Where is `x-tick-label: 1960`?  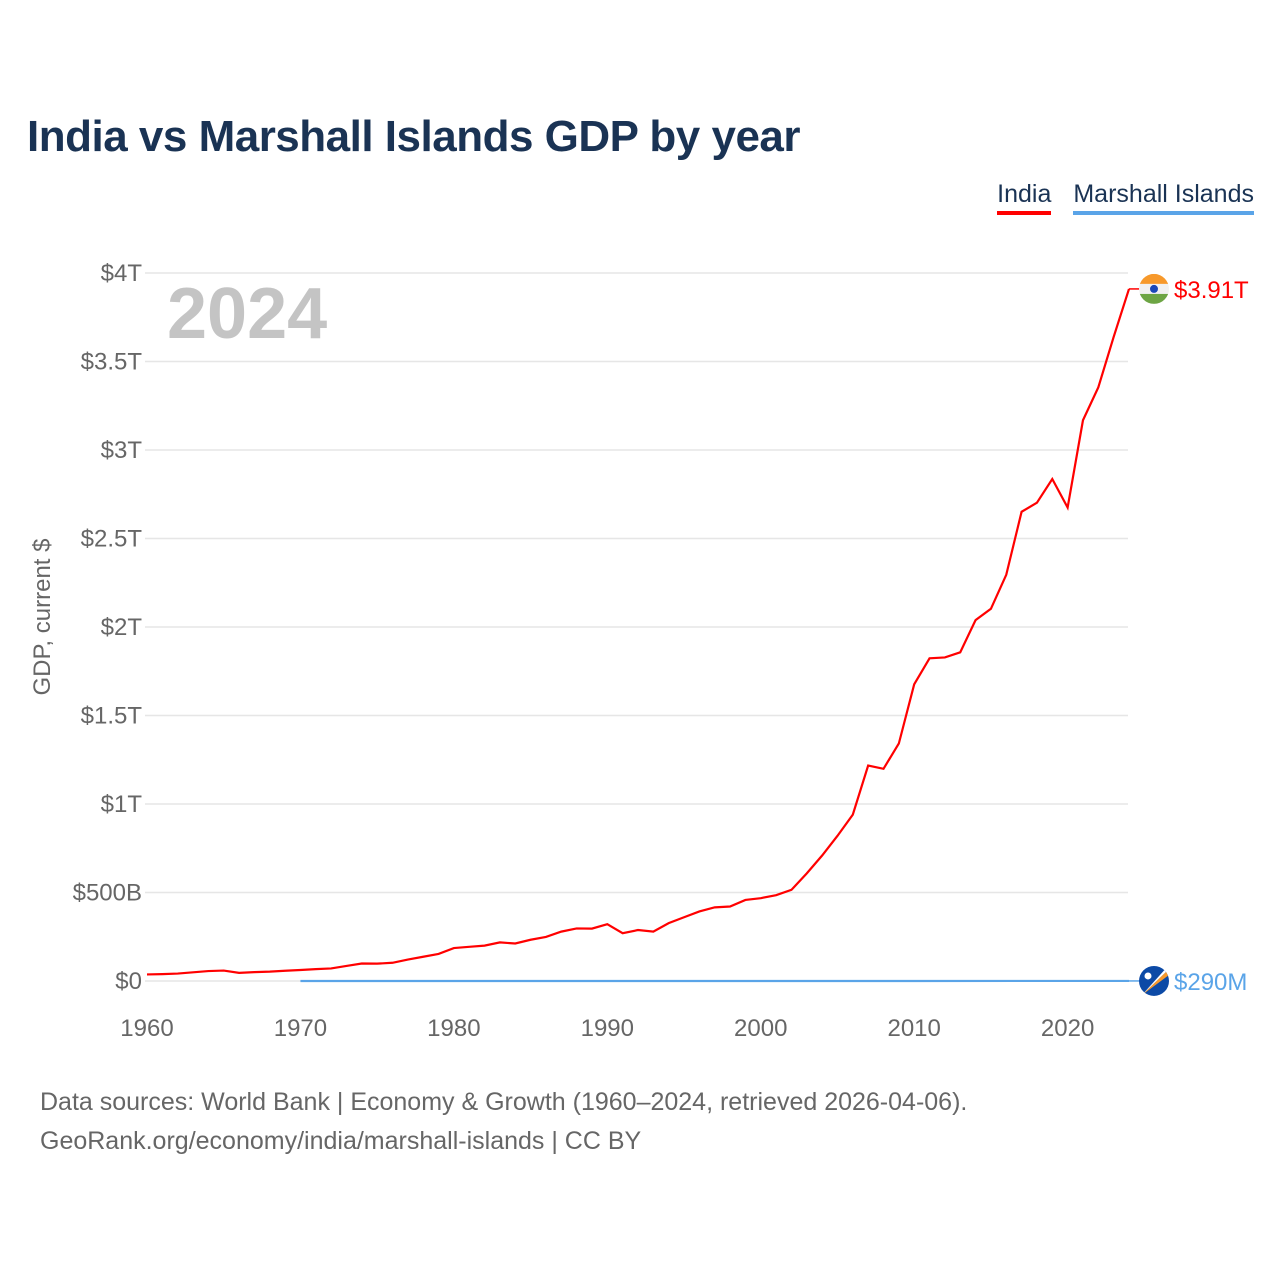
x-tick-label: 1960 is located at coordinates (146, 1028).